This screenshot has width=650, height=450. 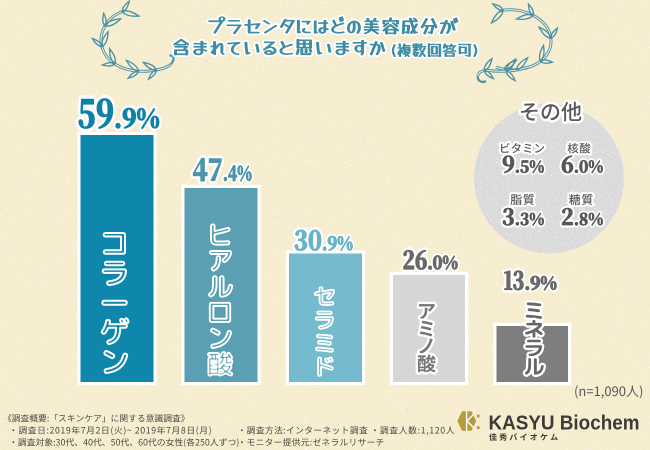 I want to click on svg-text: KASYU Biochem, so click(x=564, y=423).